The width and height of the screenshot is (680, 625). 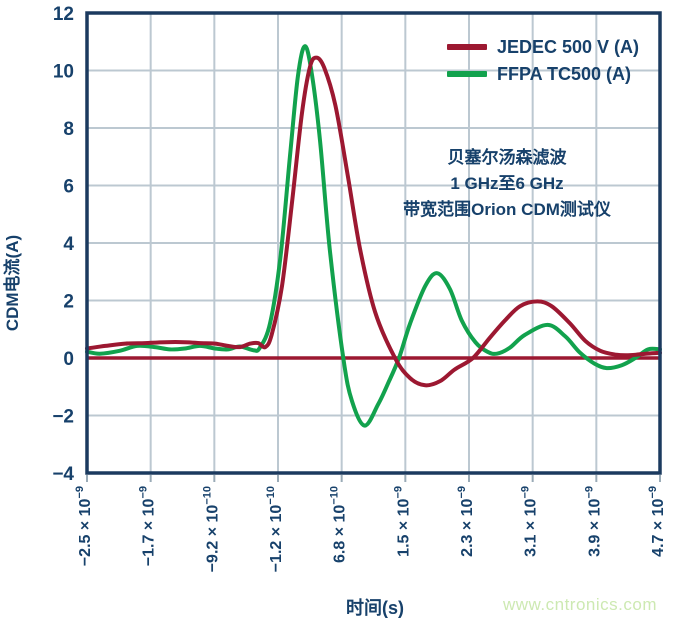 What do you see at coordinates (63, 417) in the screenshot?
I see `y-tick-label: −2` at bounding box center [63, 417].